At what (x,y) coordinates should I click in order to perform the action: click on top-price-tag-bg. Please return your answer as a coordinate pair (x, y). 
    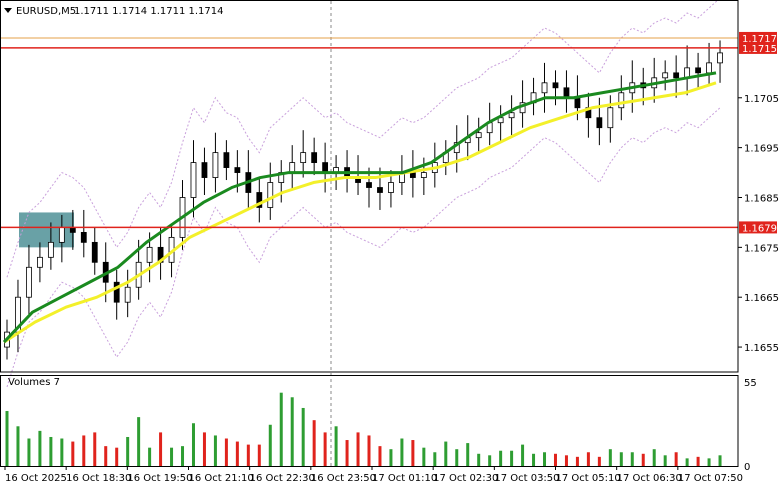
    Looking at the image, I should click on (758, 37).